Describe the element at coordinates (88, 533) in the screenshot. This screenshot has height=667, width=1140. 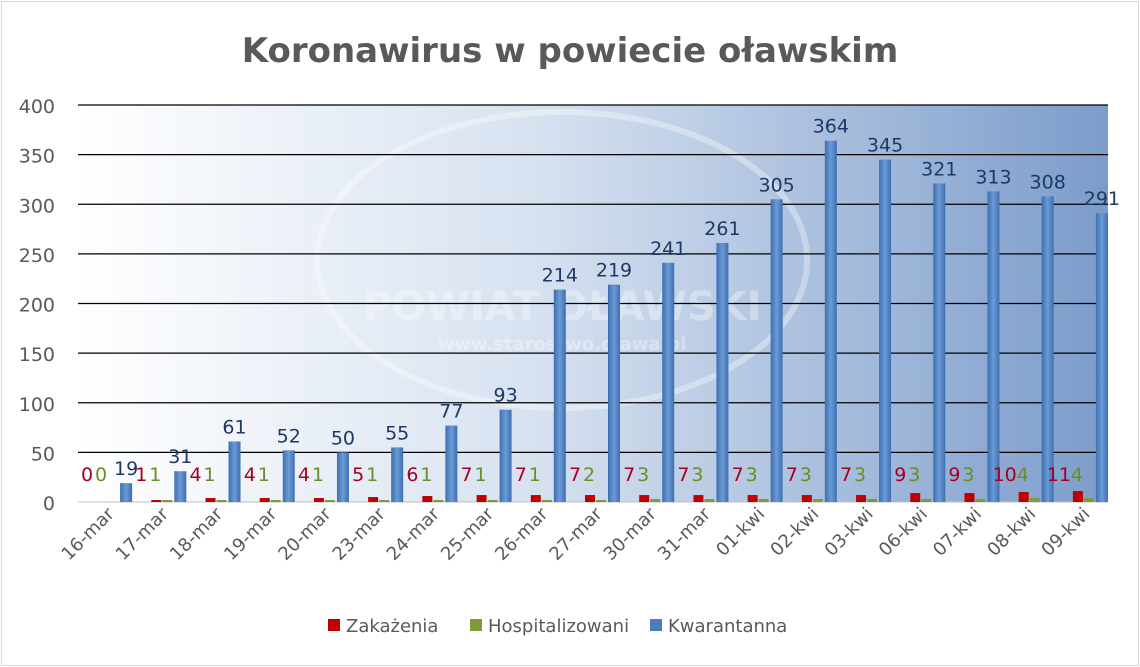
I see `x-tick-label: 16-mar` at that location.